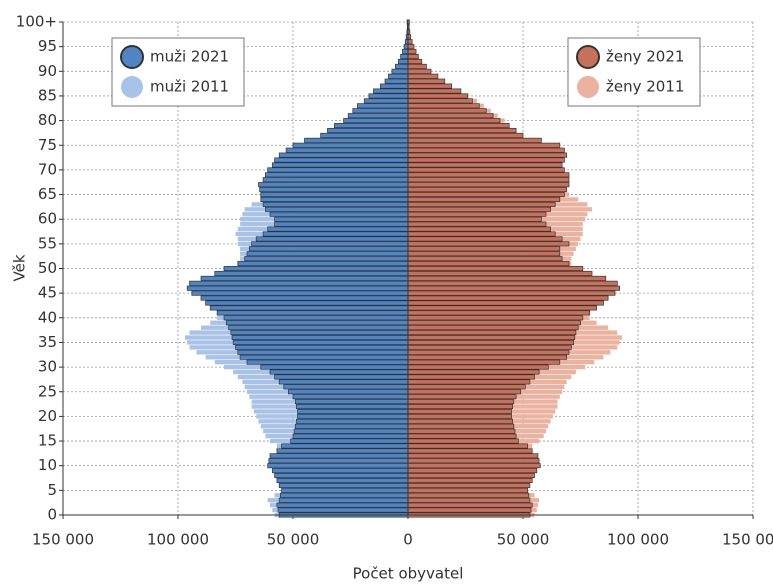 The image size is (773, 584). Describe the element at coordinates (132, 87) in the screenshot. I see `legend-swatch` at that location.